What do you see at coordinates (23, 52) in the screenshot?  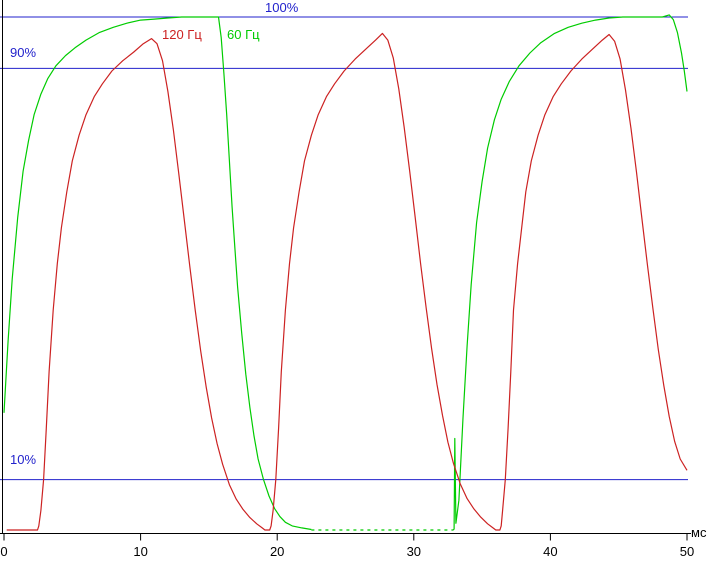 I see `reference-label-90pct: 90%` at bounding box center [23, 52].